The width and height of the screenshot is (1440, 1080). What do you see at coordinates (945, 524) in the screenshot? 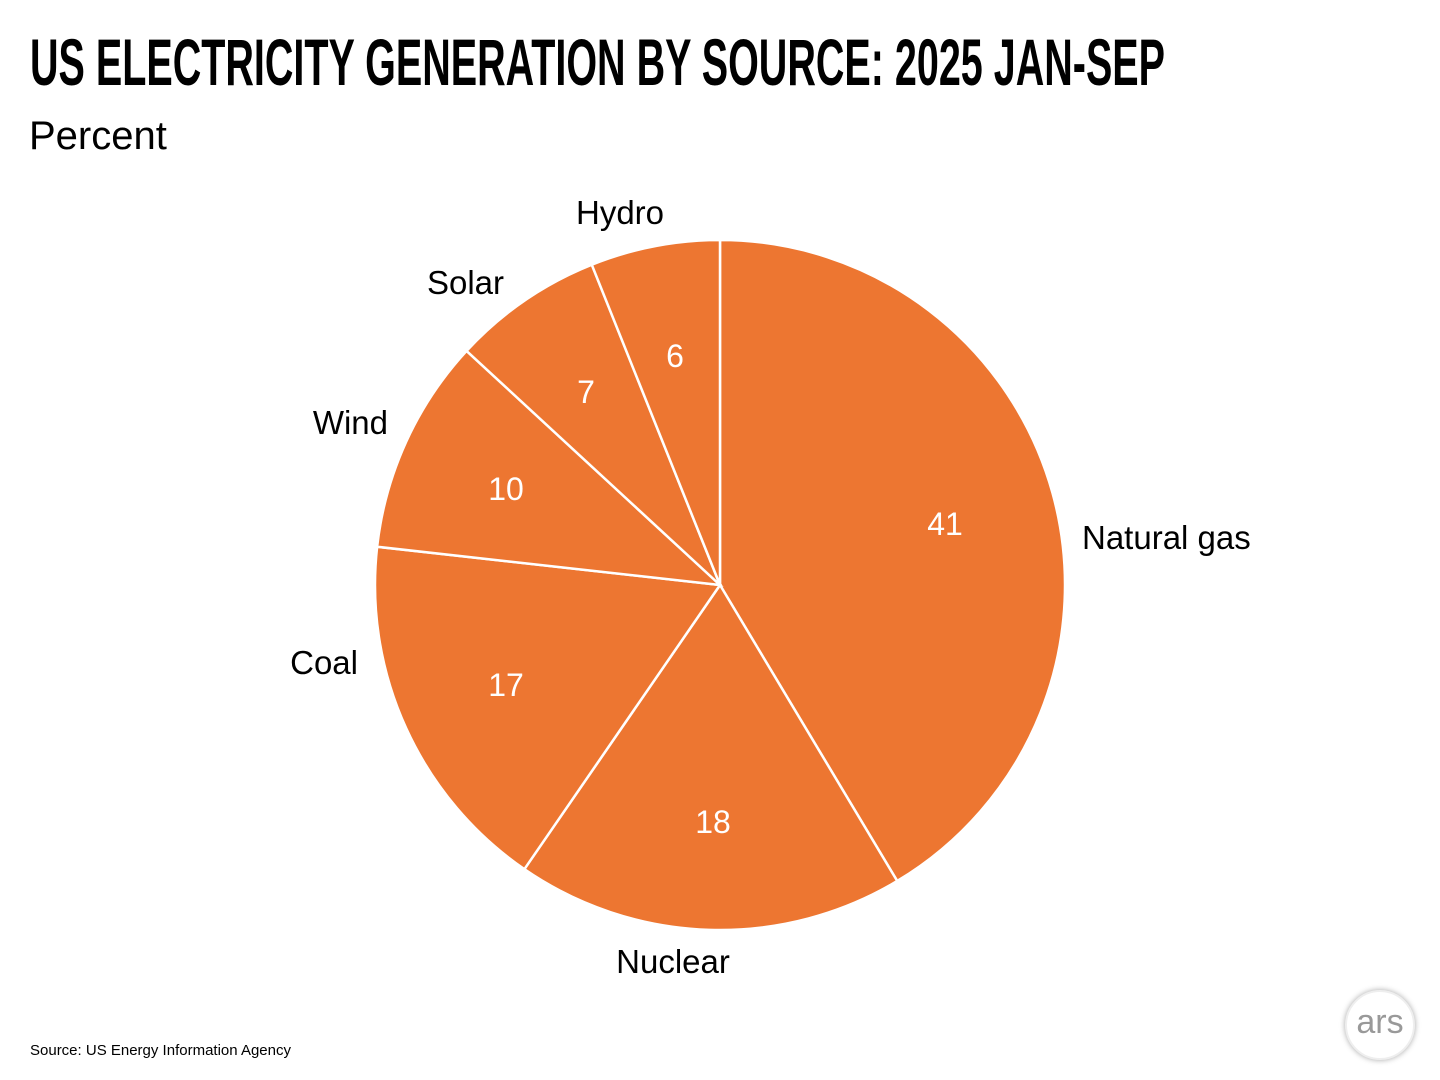
I see `data-label: 41` at bounding box center [945, 524].